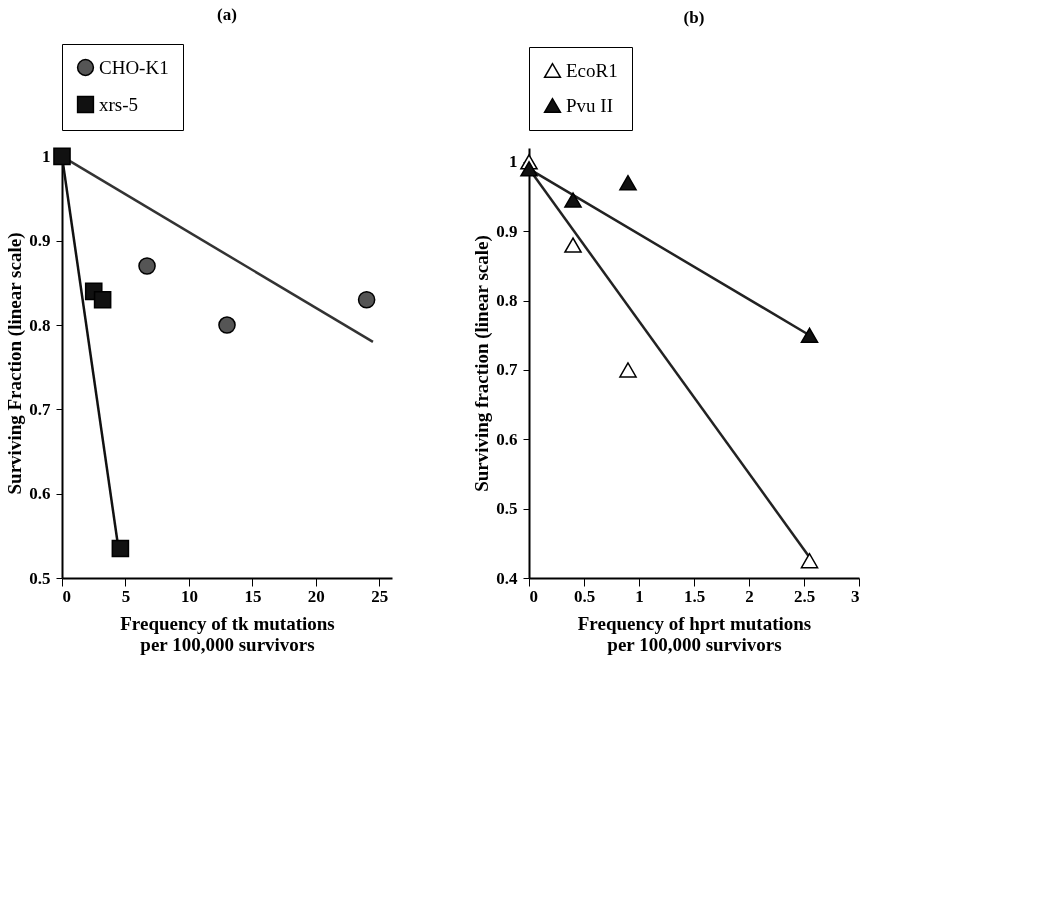 Image resolution: width=1040 pixels, height=899 pixels. Describe the element at coordinates (253, 596) in the screenshot. I see `x-tick-label: 15` at that location.